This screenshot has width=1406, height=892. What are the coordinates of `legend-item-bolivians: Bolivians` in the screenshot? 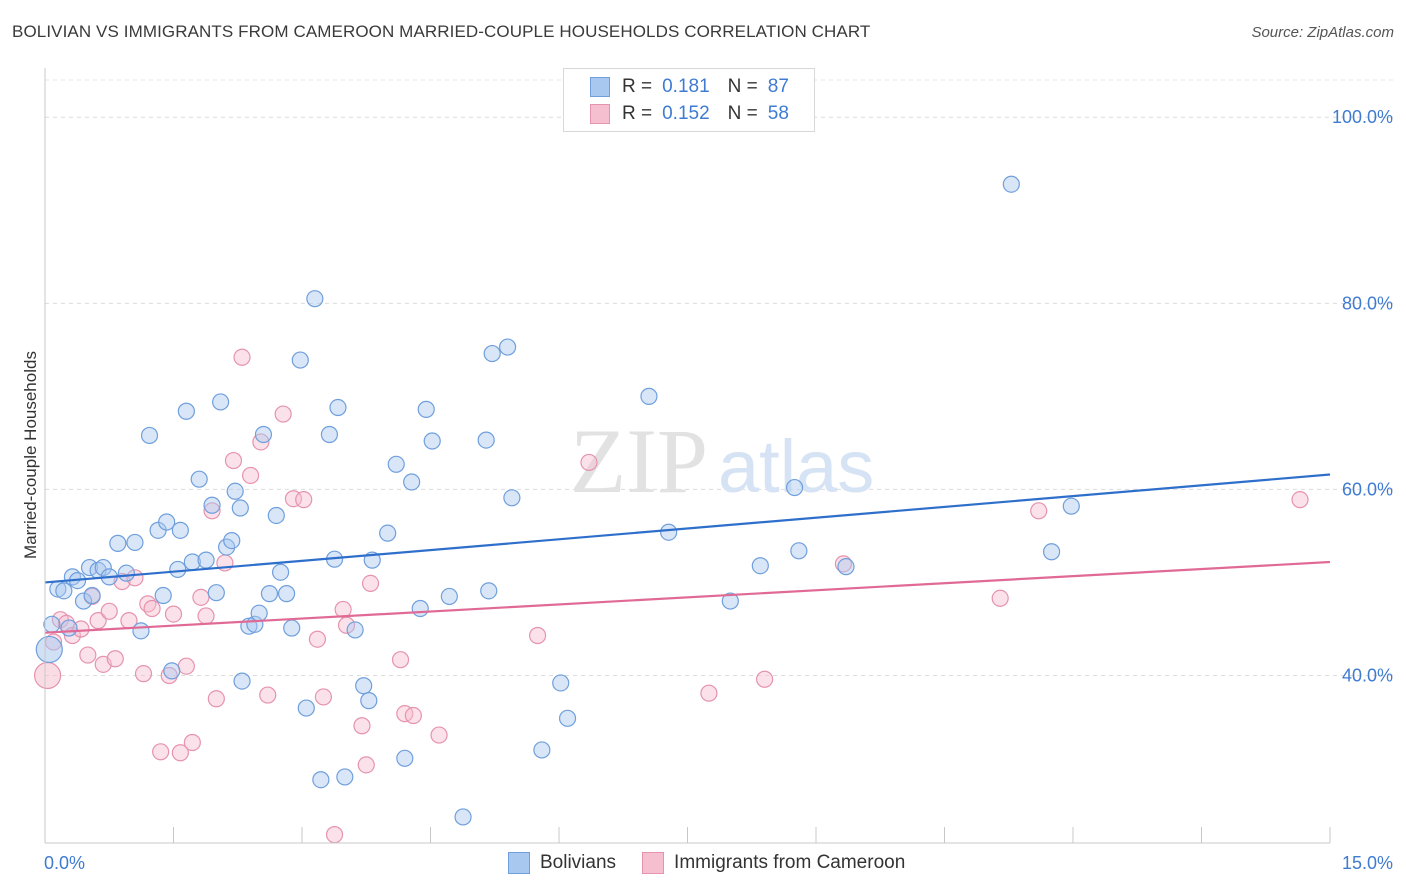 It's located at (562, 863).